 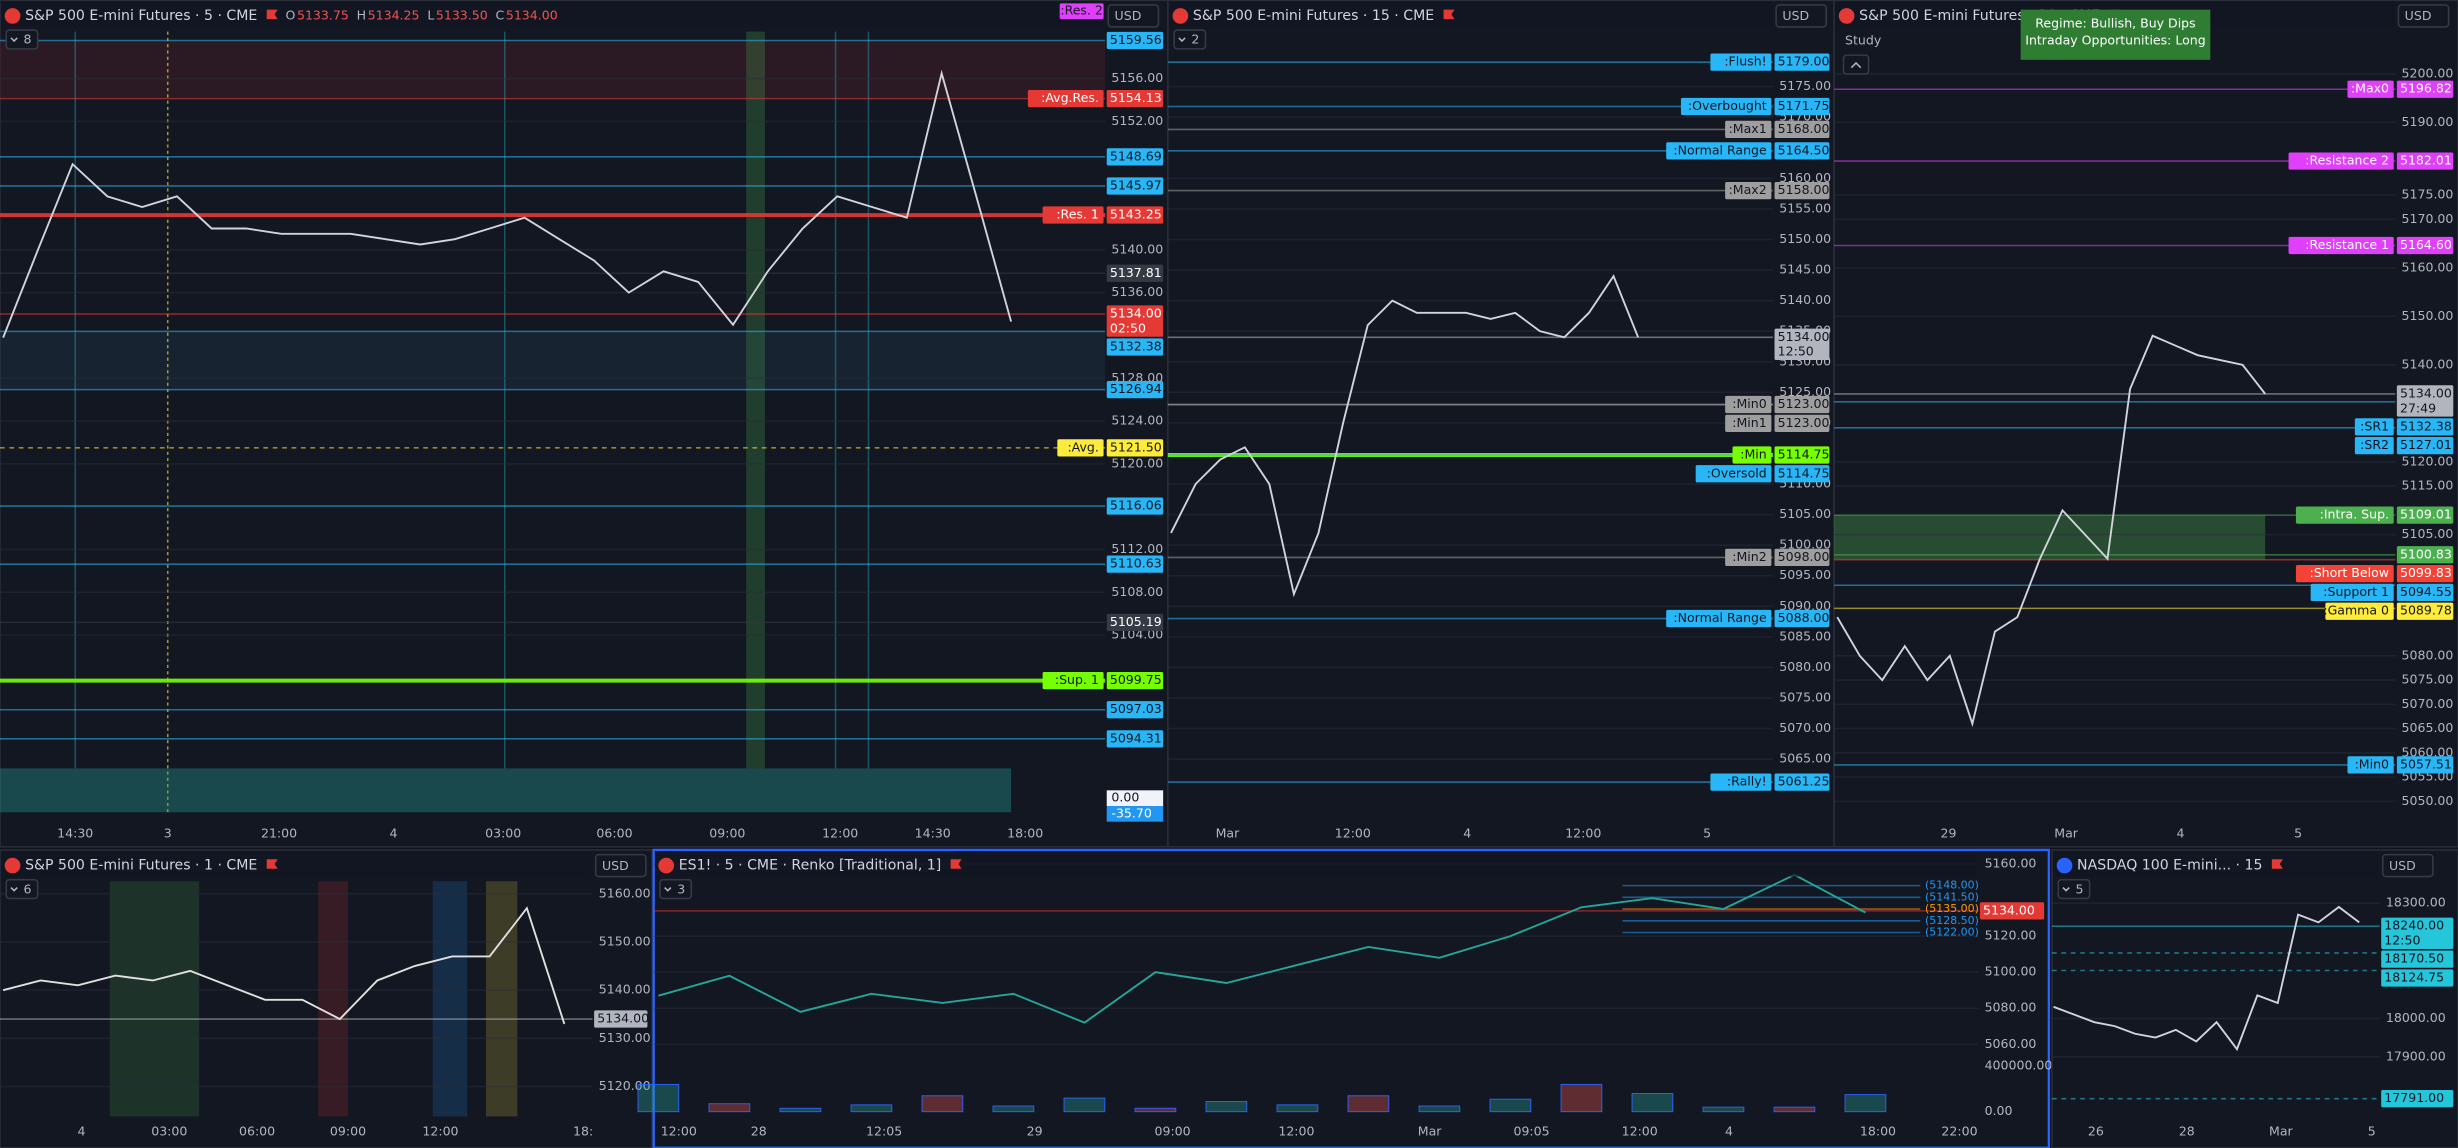 I want to click on x-tick-label: 28, so click(x=2187, y=1131).